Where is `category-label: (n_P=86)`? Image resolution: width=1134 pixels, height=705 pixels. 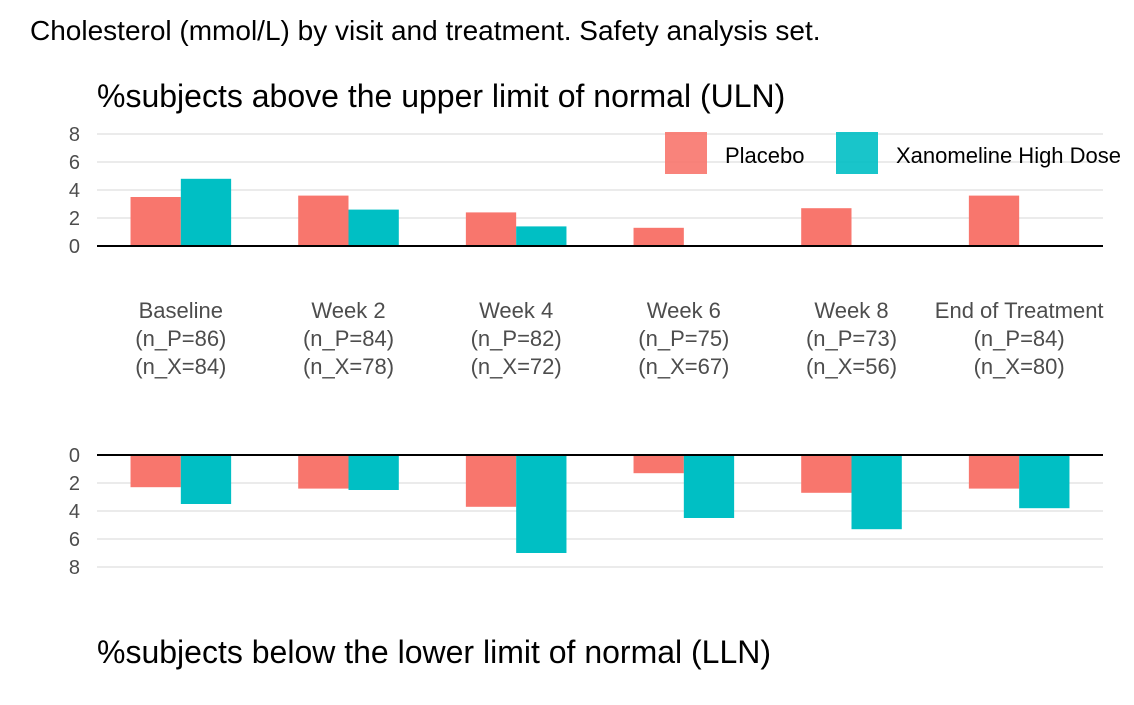
category-label: (n_P=86) is located at coordinates (180, 338).